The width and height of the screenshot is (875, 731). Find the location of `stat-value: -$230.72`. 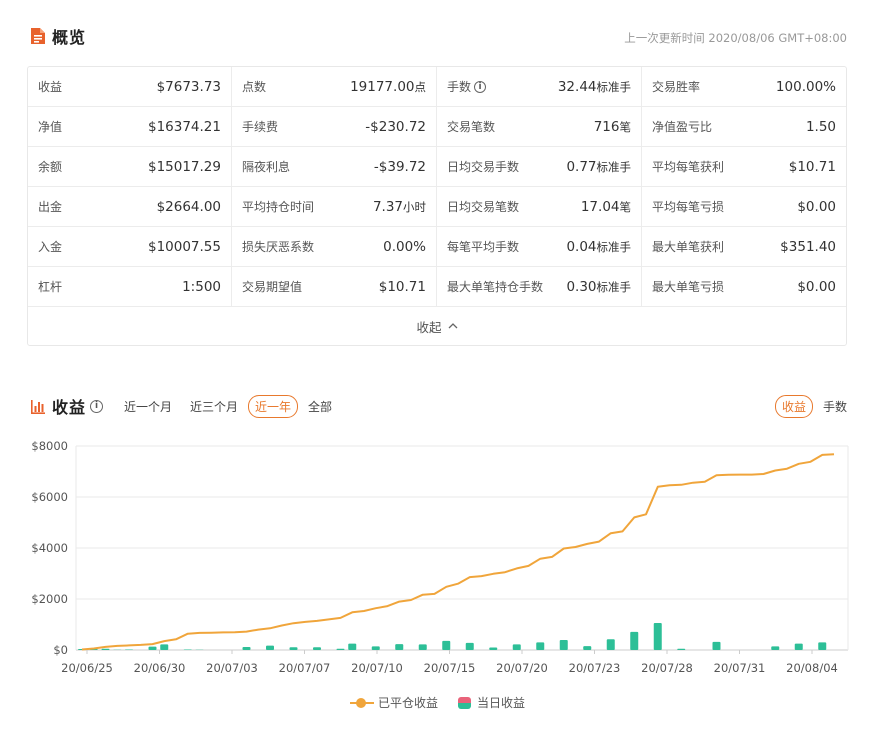

stat-value: -$230.72 is located at coordinates (395, 127).